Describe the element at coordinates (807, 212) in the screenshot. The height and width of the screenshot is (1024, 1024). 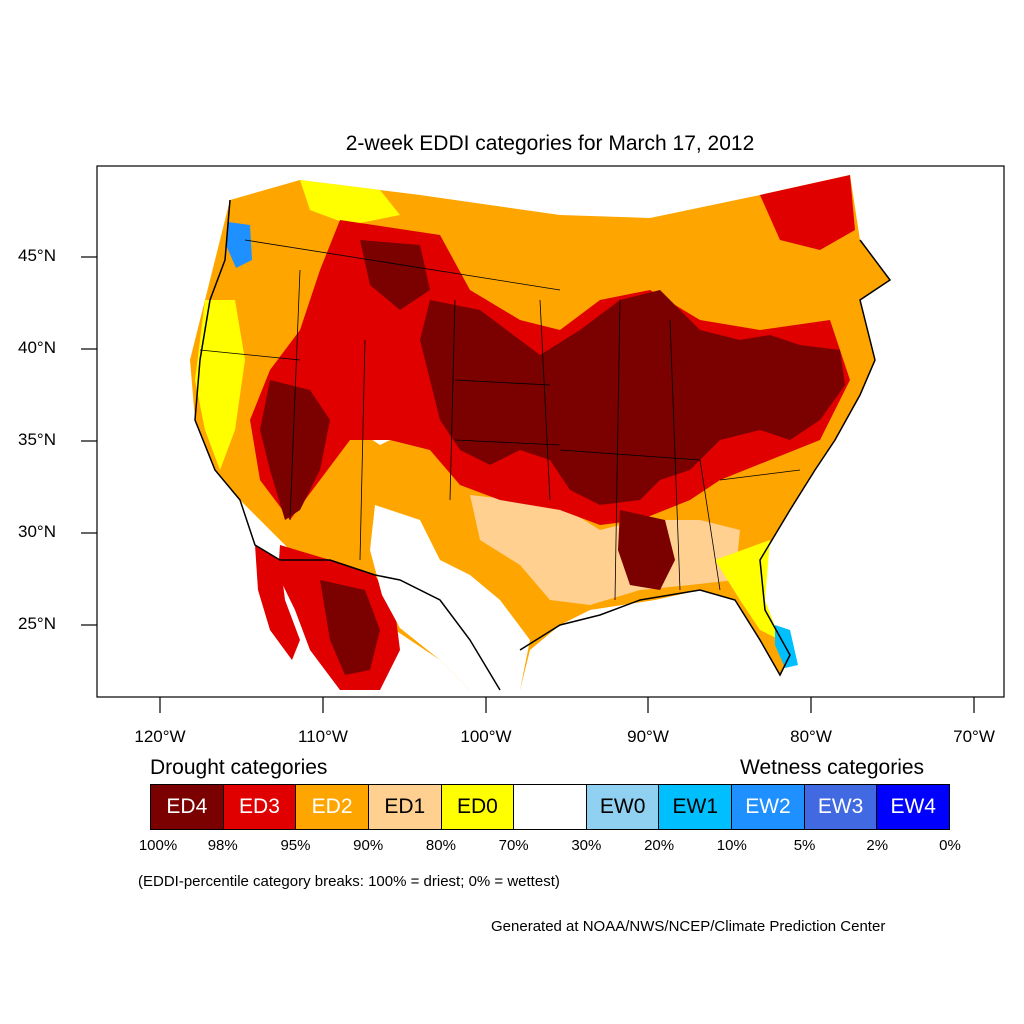
I see `ed3-northeast` at that location.